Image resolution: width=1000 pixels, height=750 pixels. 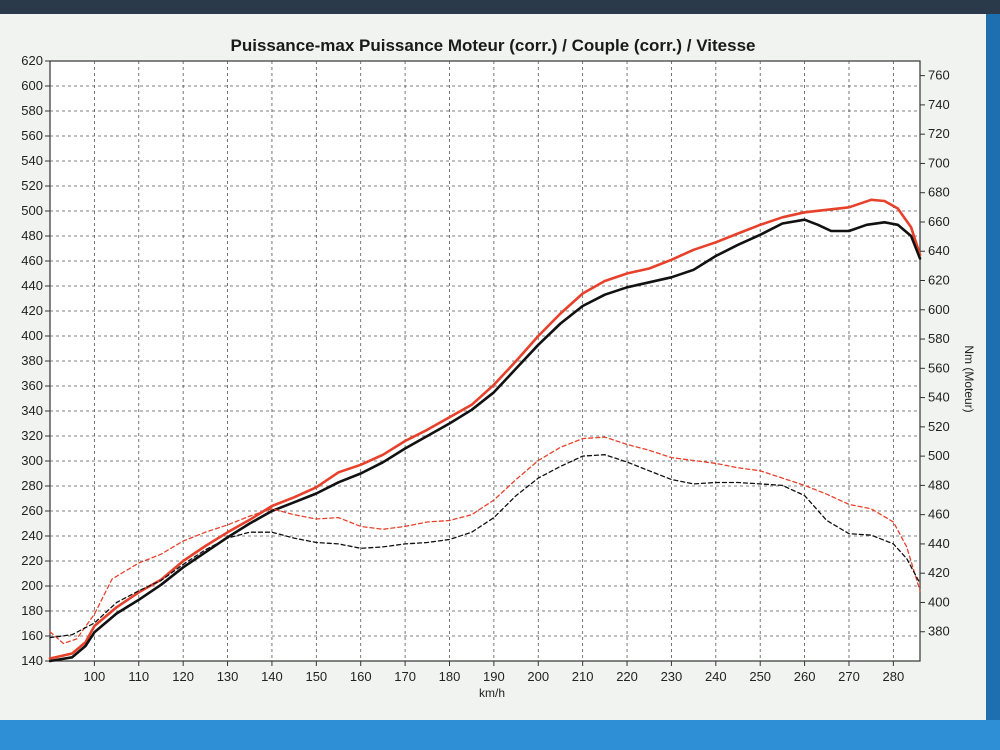 What do you see at coordinates (969, 378) in the screenshot?
I see `right-axis-label: Nm (Moteur)` at bounding box center [969, 378].